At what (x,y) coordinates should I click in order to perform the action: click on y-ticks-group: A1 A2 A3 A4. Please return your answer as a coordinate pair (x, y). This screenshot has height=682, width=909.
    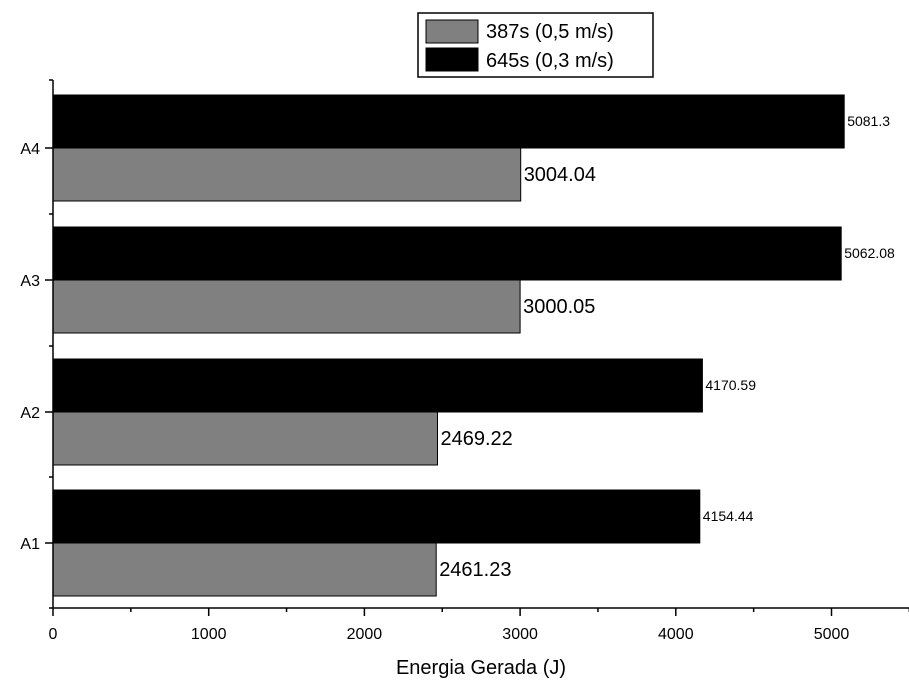
    Looking at the image, I should click on (36, 344).